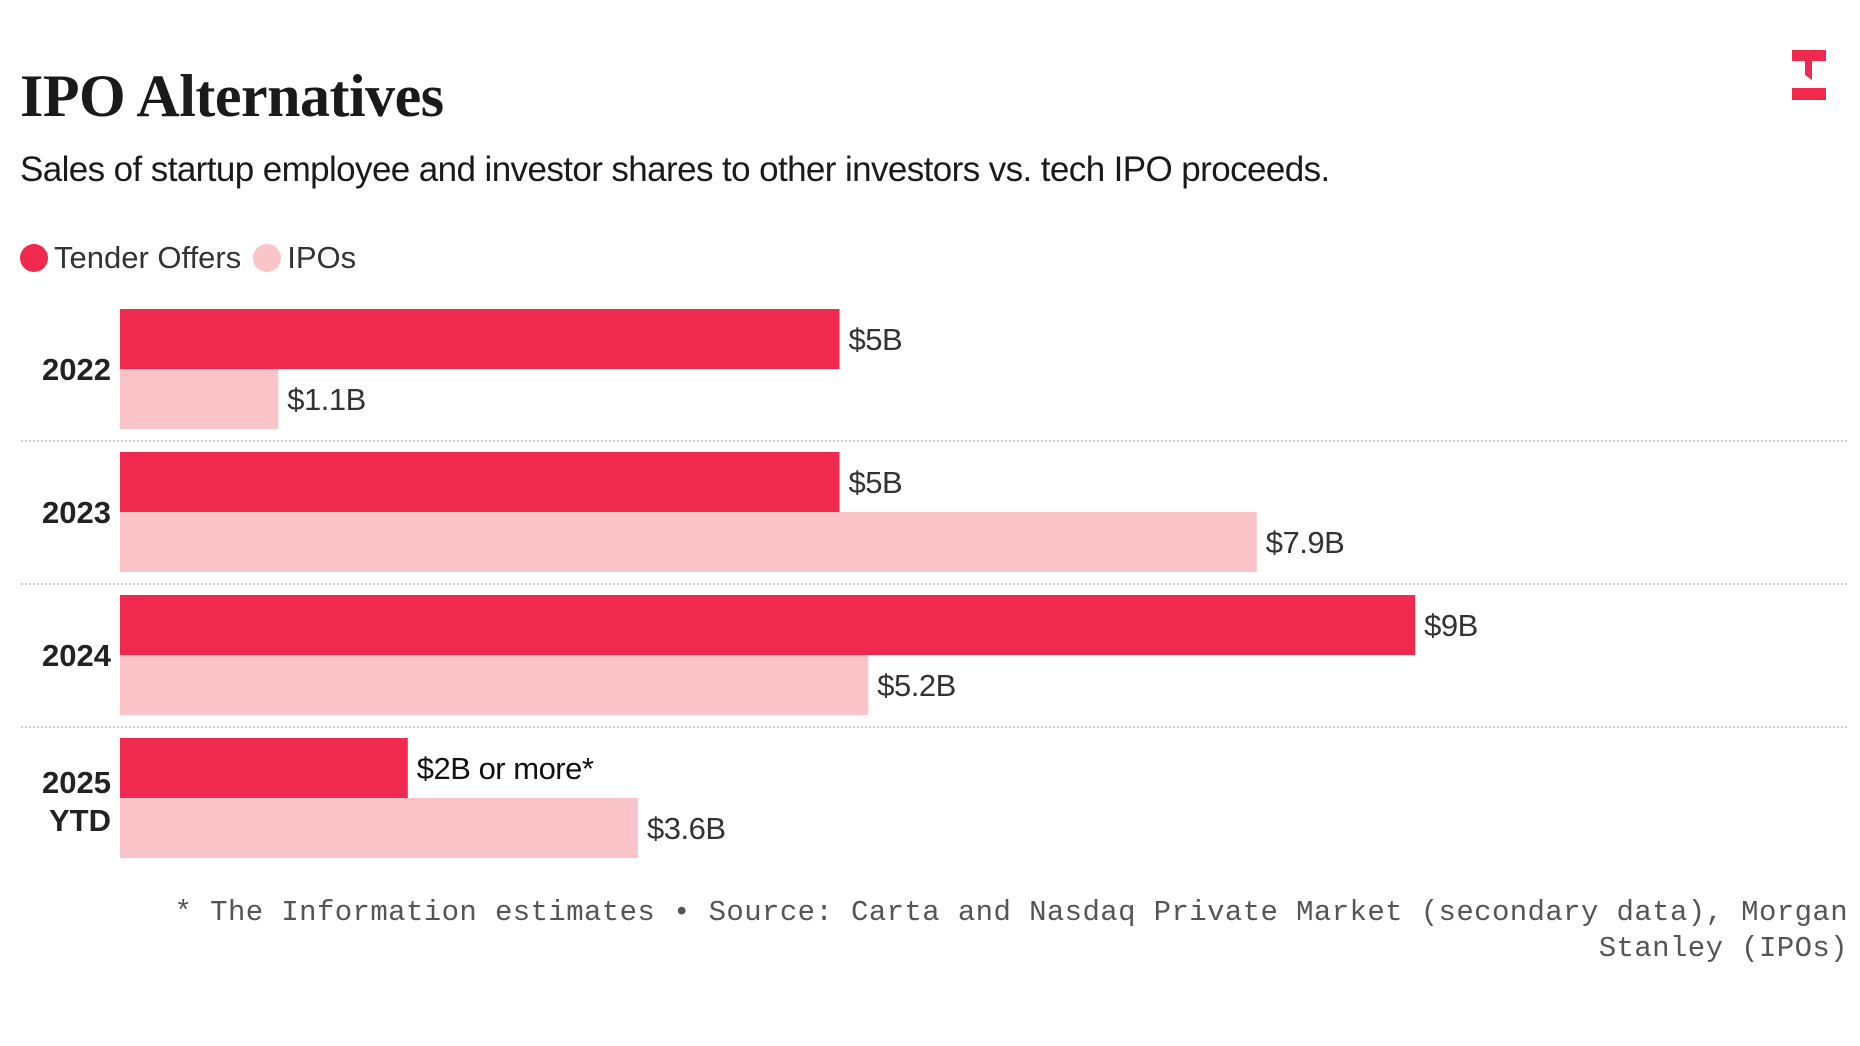 This screenshot has width=1860, height=1046. Describe the element at coordinates (686, 828) in the screenshot. I see `data-label: $3.6B` at that location.